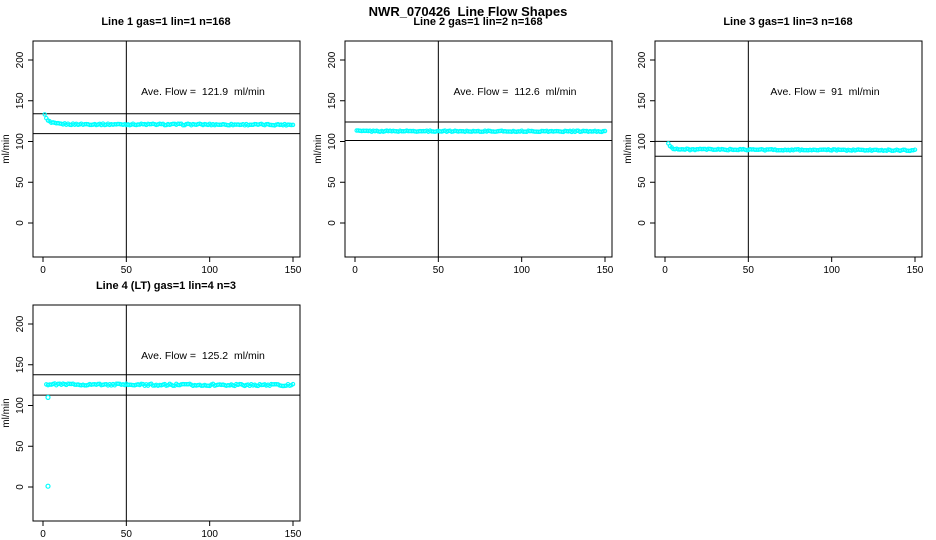 This screenshot has height=540, width=936. I want to click on ave-flow-annotation: Ave. Flow = 125.2 ml/min, so click(203, 356).